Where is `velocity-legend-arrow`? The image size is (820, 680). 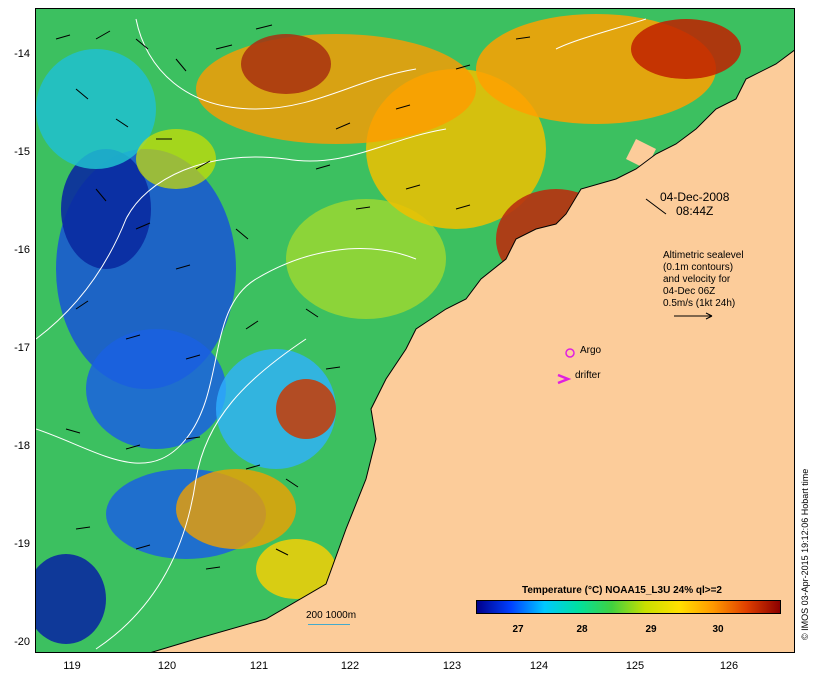
velocity-legend-arrow is located at coordinates (693, 316).